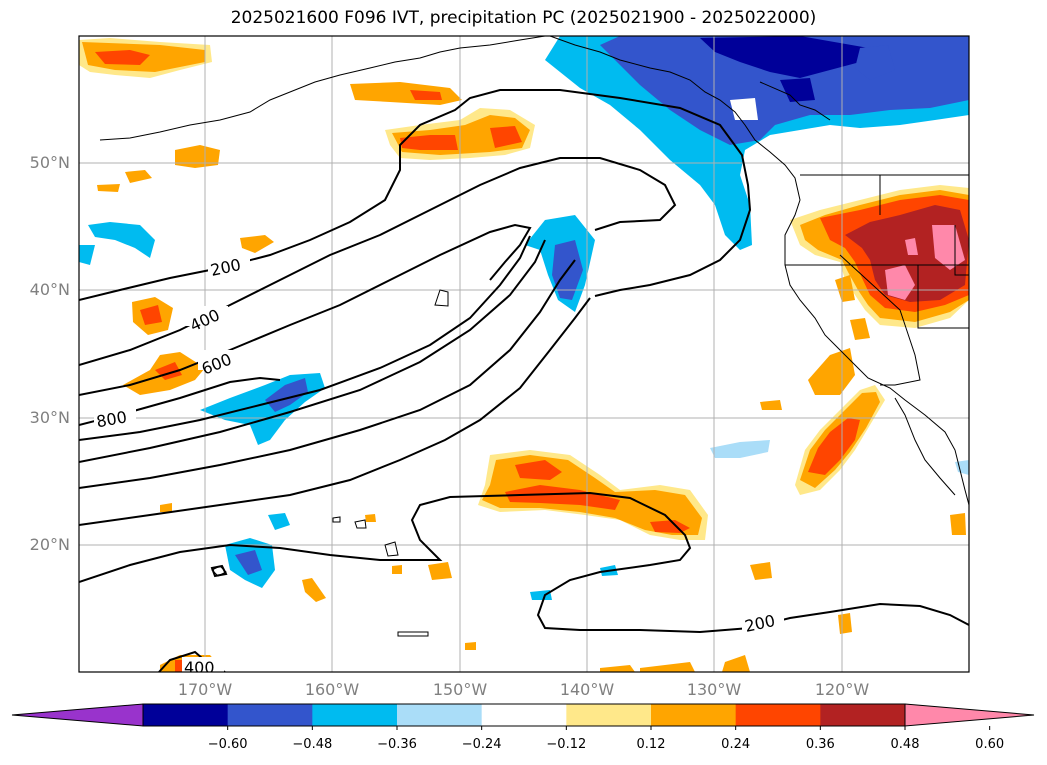 This screenshot has height=765, width=1047. Describe the element at coordinates (397, 744) in the screenshot. I see `colorbar-tick-label: −0.36` at that location.